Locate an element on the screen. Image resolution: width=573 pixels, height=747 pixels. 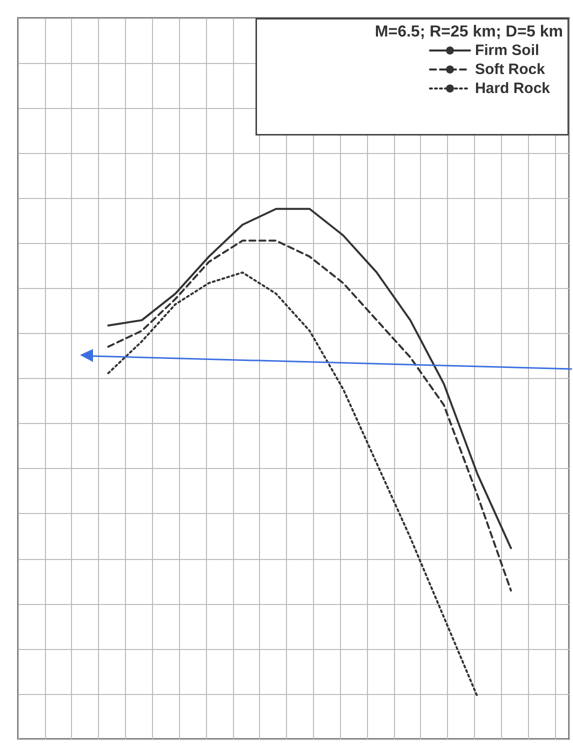
legend-label: Soft Rock is located at coordinates (510, 69).